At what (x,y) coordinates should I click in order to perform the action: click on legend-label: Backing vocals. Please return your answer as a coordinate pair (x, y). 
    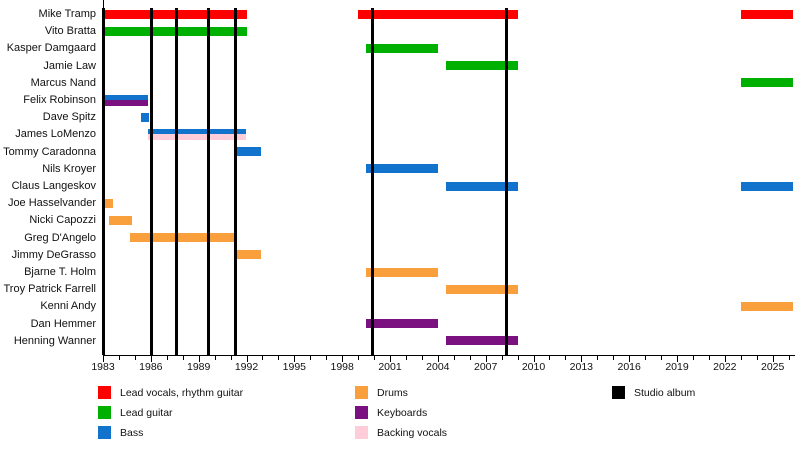
    Looking at the image, I should click on (412, 432).